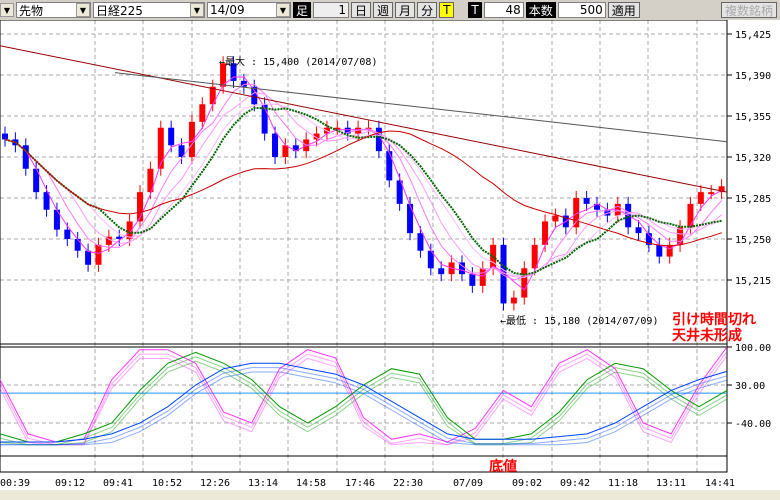 This screenshot has height=500, width=780. What do you see at coordinates (720, 483) in the screenshot?
I see `time-tick-label: 14:41` at bounding box center [720, 483].